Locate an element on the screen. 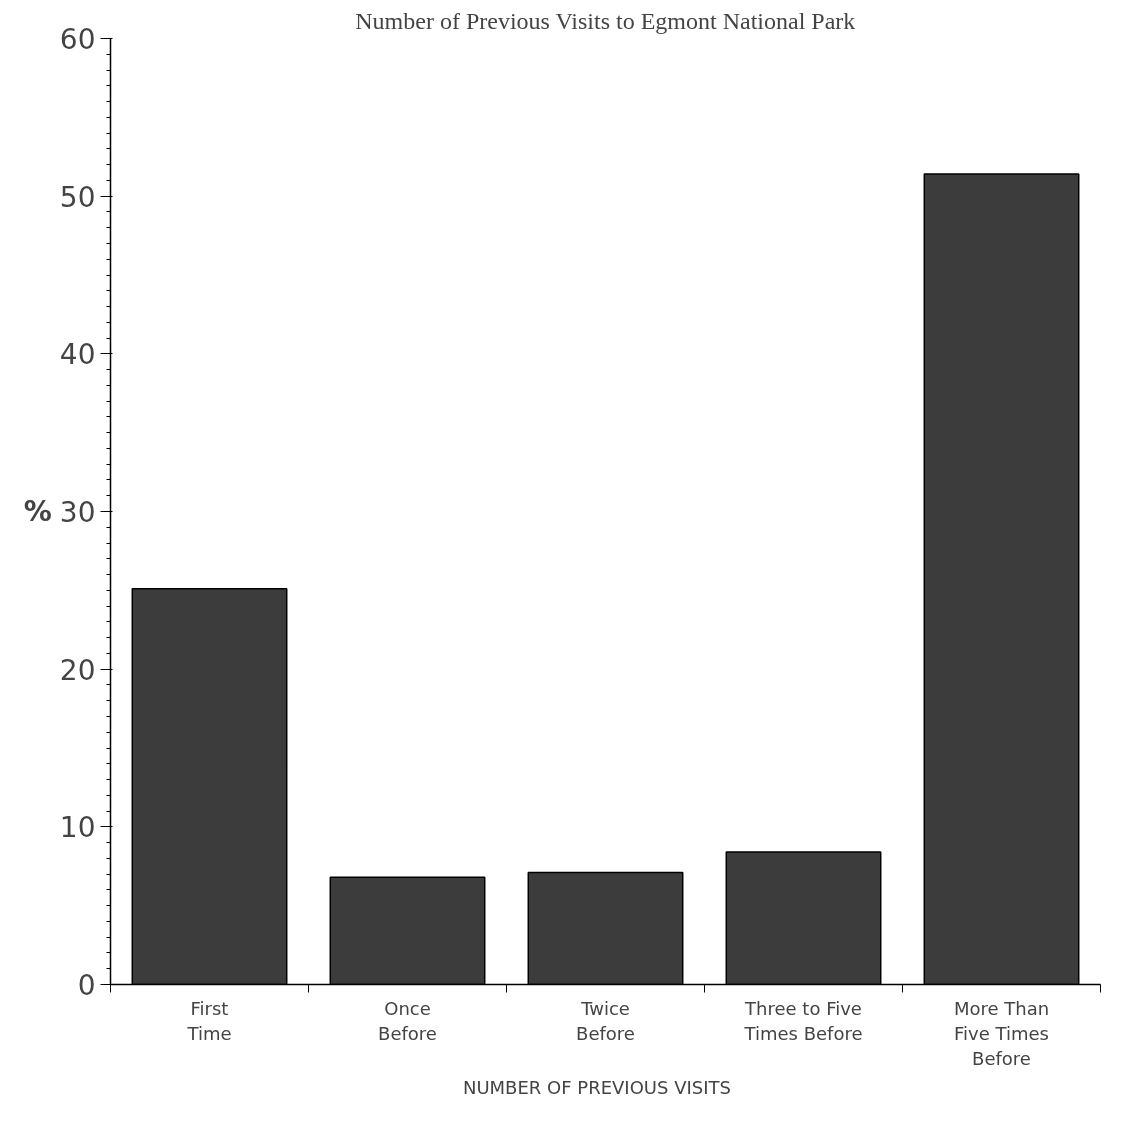 This screenshot has width=1137, height=1122. y-tick-label: 20 is located at coordinates (77, 670).